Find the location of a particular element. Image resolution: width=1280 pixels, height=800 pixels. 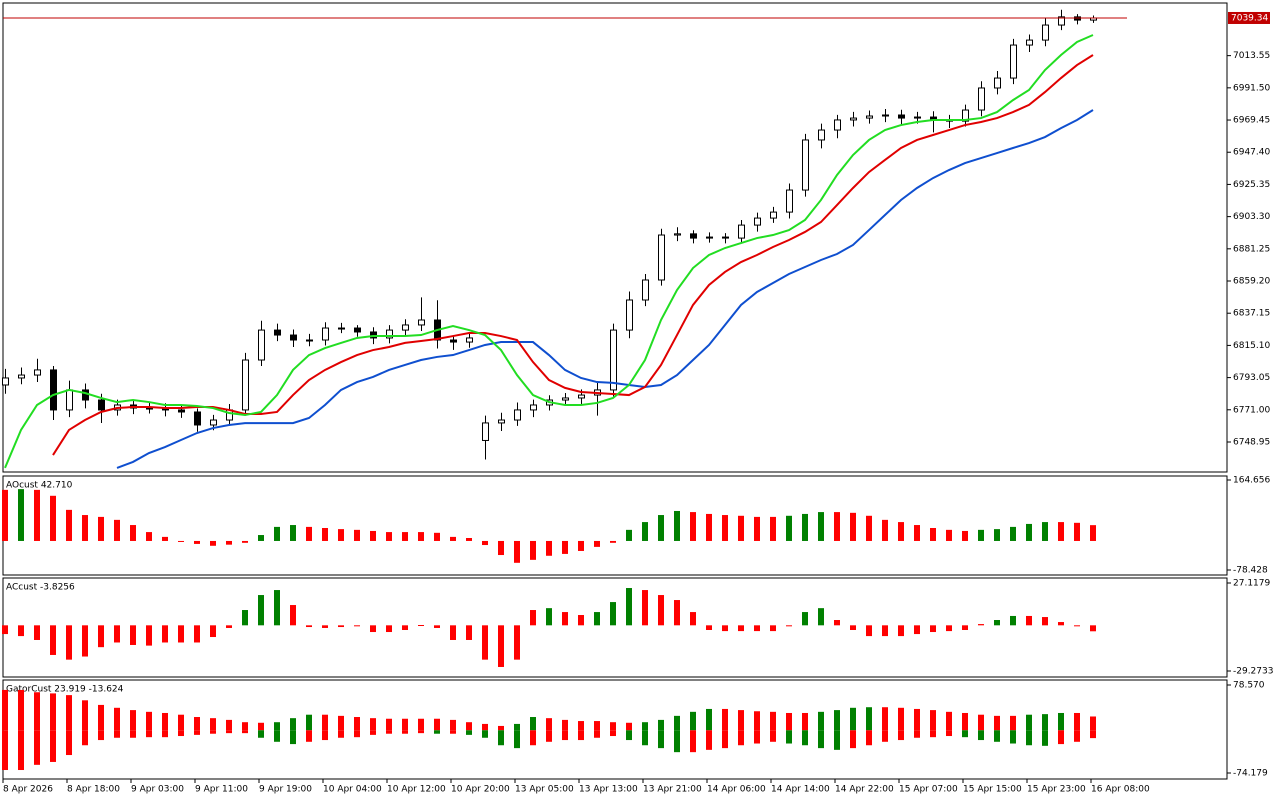

x-tick-label: 9 Apr 03:00 is located at coordinates (157, 790).